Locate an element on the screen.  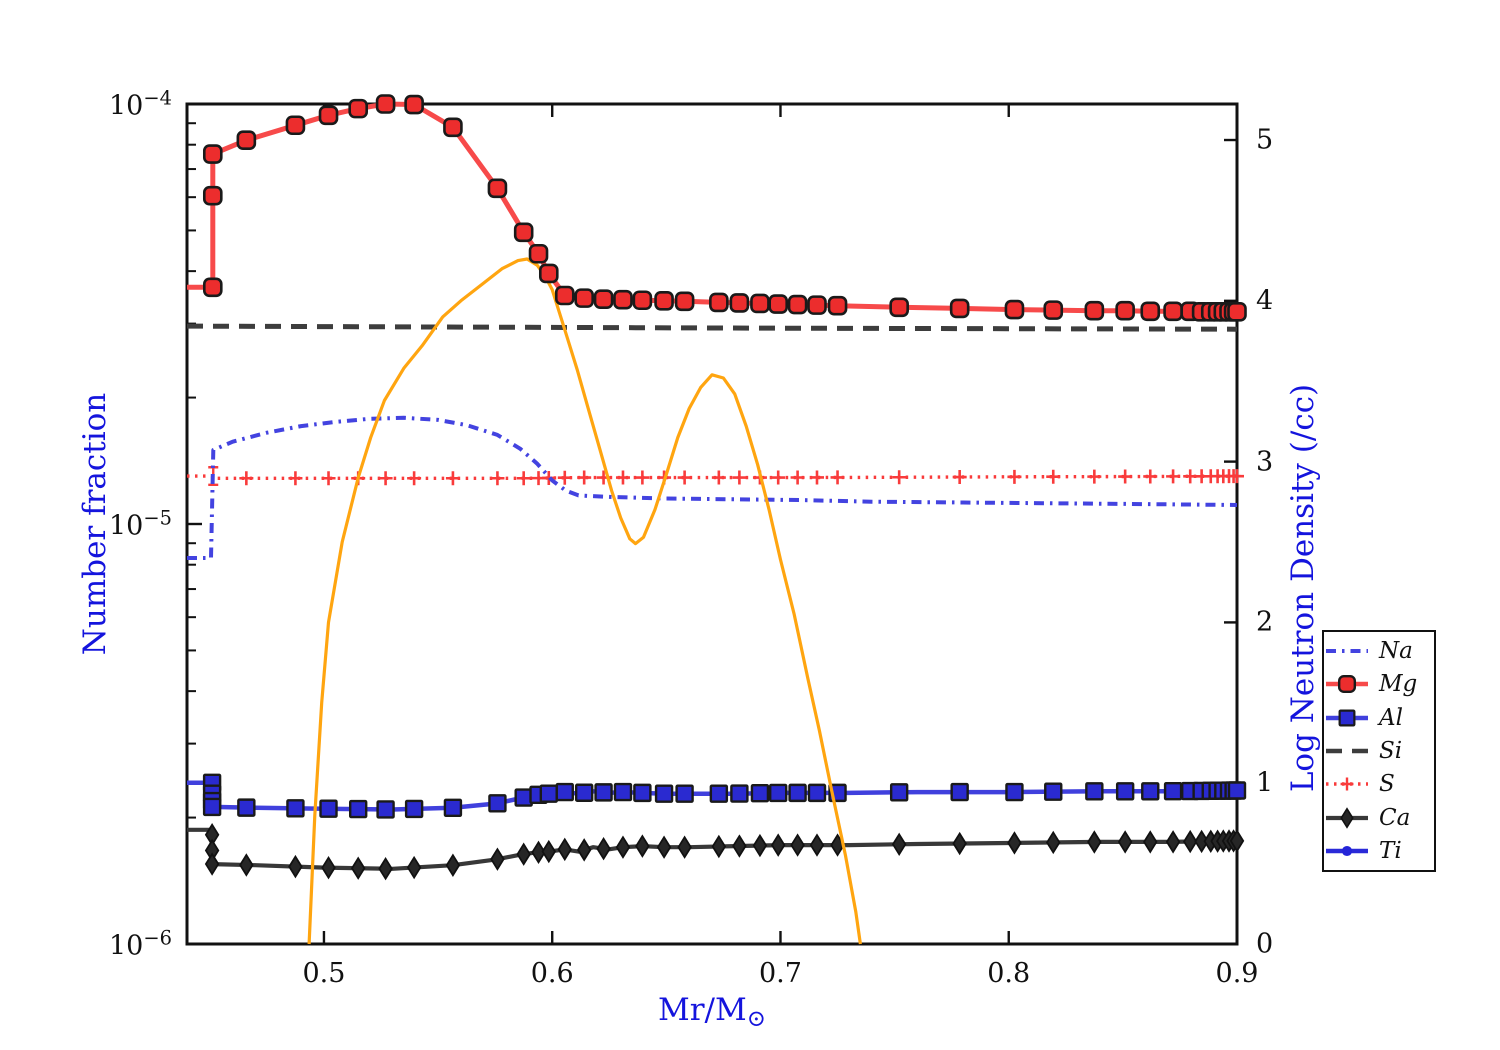
legend-label-Si: Si is located at coordinates (1391, 750).